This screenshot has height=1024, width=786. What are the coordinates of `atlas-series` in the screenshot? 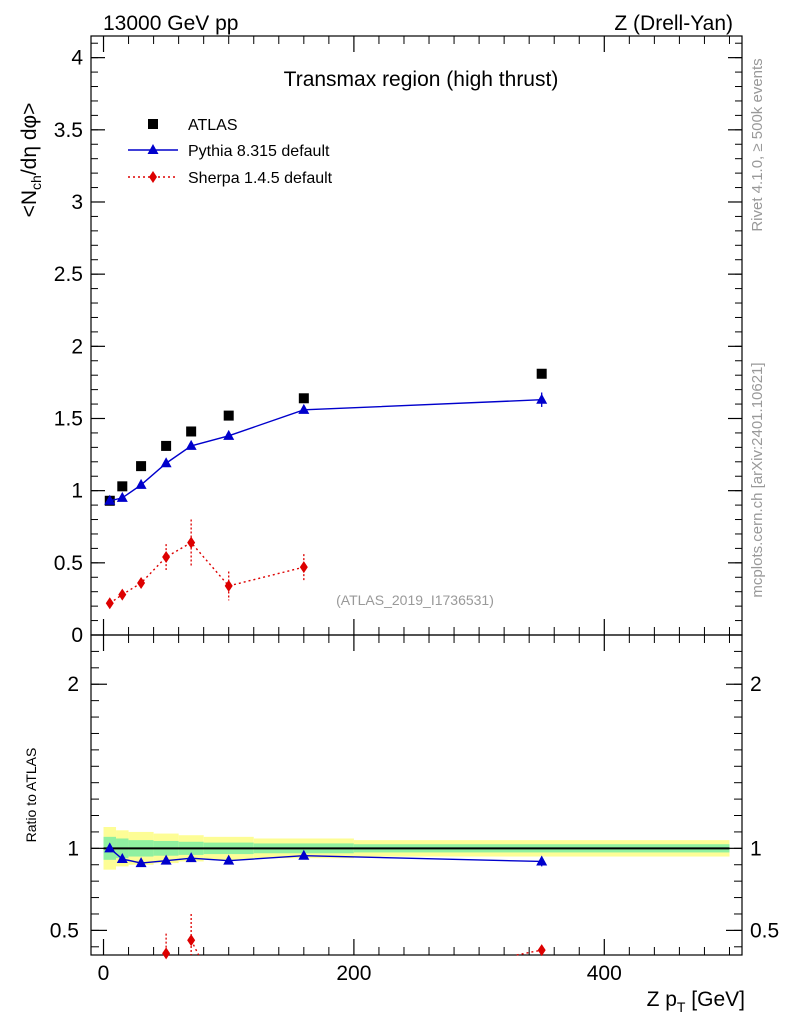 It's located at (325, 437).